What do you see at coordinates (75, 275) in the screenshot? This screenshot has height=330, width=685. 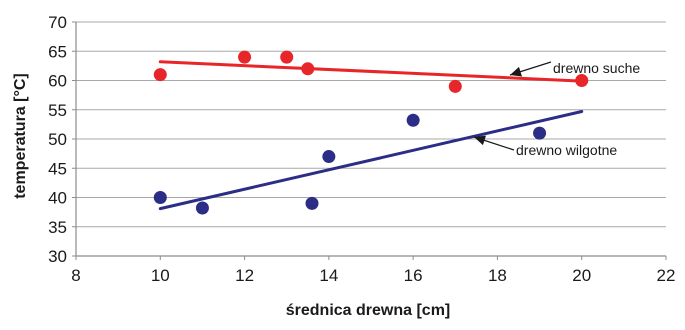 I see `x-tick-label: 8` at bounding box center [75, 275].